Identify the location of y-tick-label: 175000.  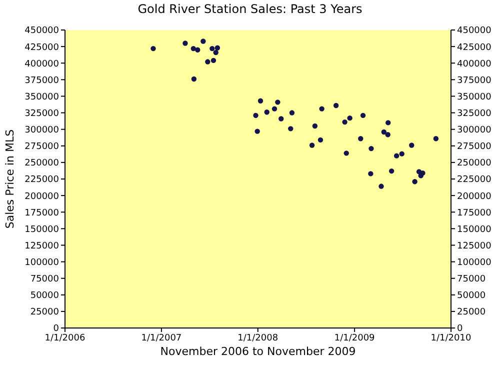
(42, 213).